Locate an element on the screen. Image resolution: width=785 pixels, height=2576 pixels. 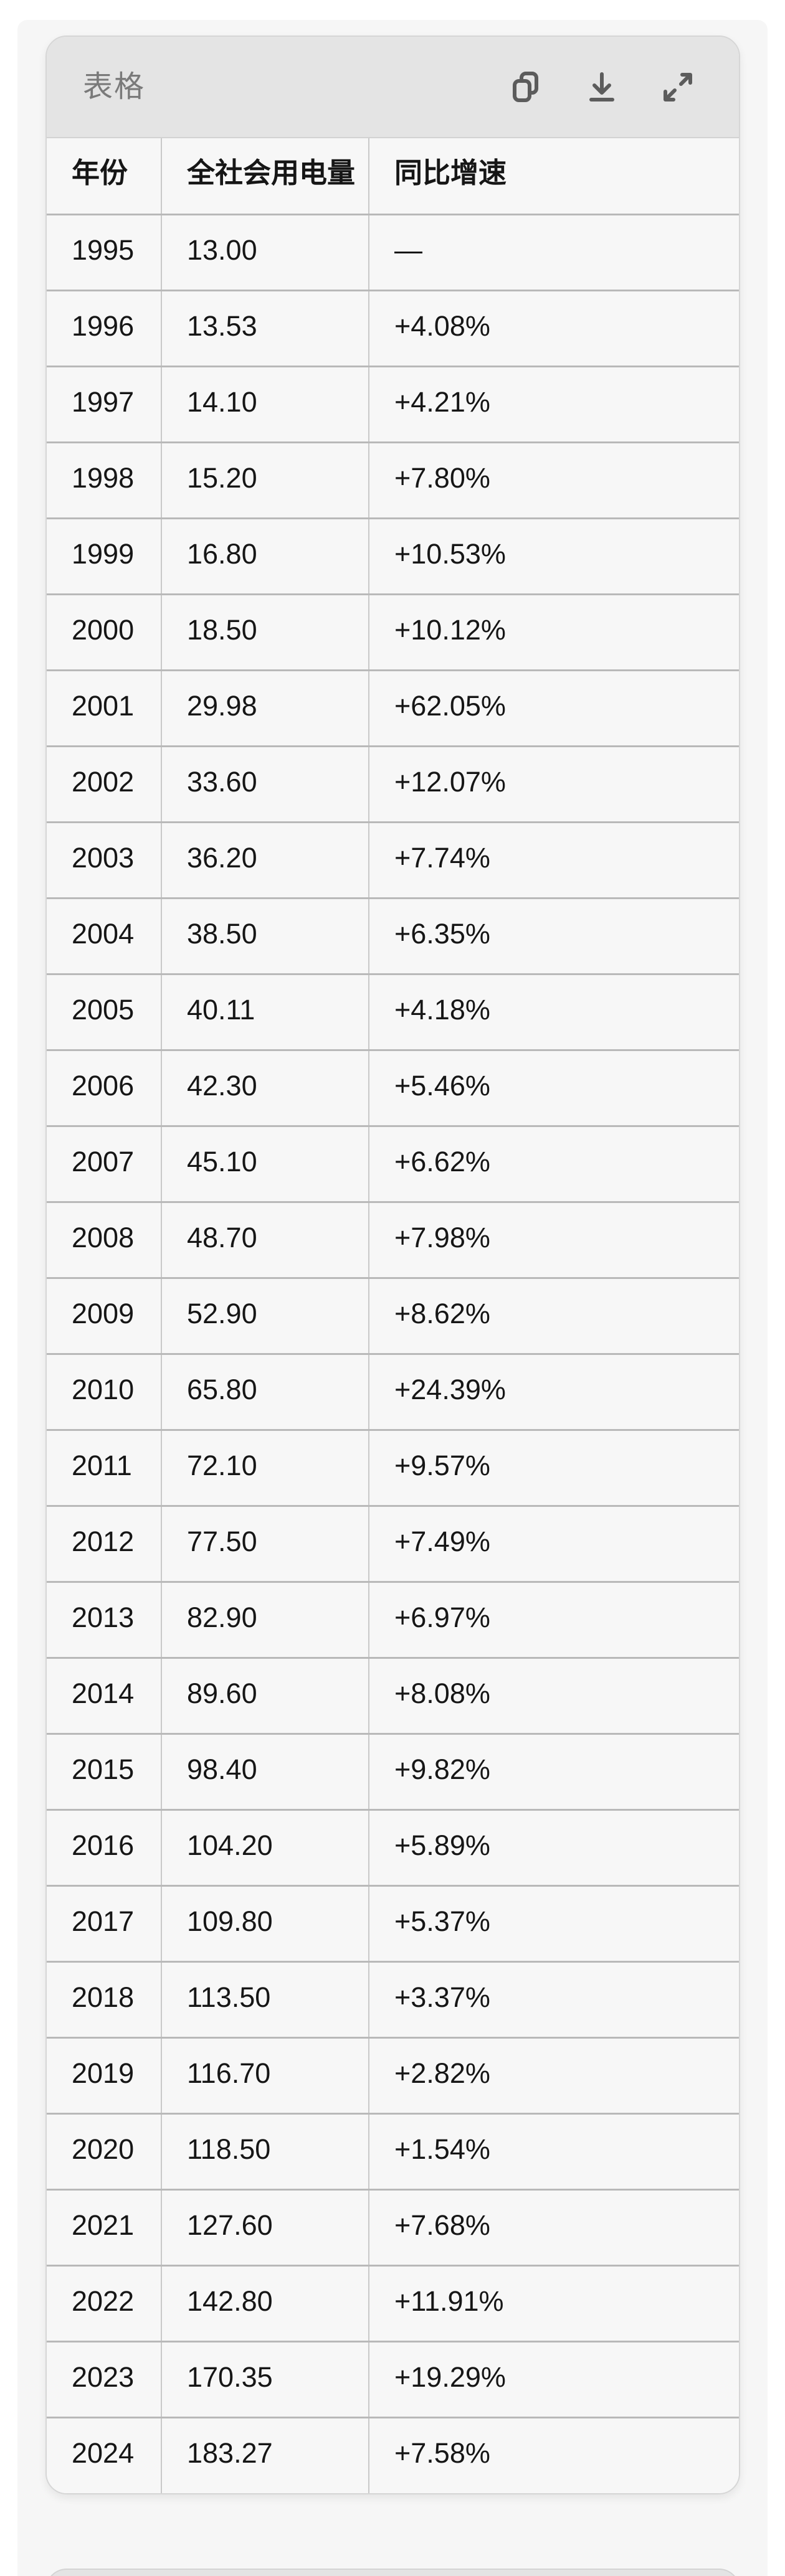
table-row: 2017 109.80 +5.37% is located at coordinates (393, 1923).